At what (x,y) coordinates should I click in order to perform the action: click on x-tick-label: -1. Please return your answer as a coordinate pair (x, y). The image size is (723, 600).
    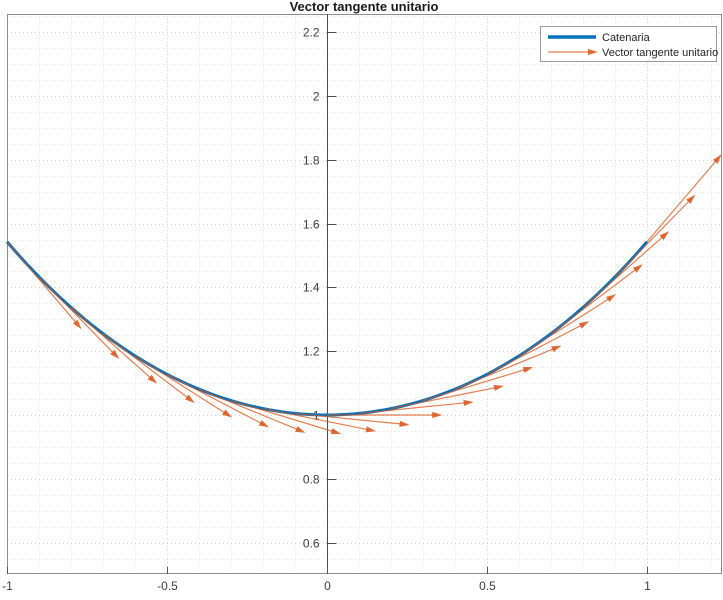
    Looking at the image, I should click on (7, 586).